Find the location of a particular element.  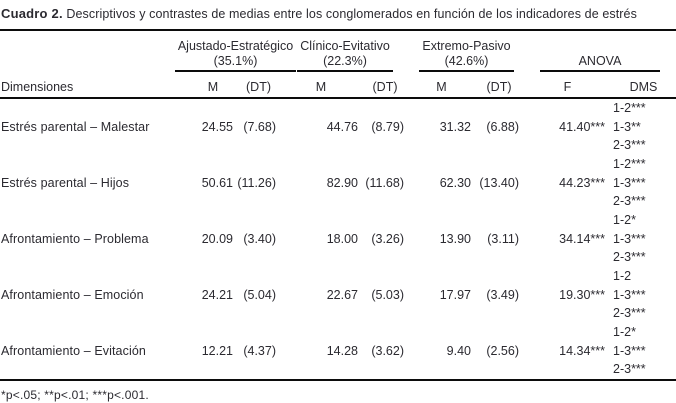

group-name: Ajustado-Estratégico is located at coordinates (235, 46).